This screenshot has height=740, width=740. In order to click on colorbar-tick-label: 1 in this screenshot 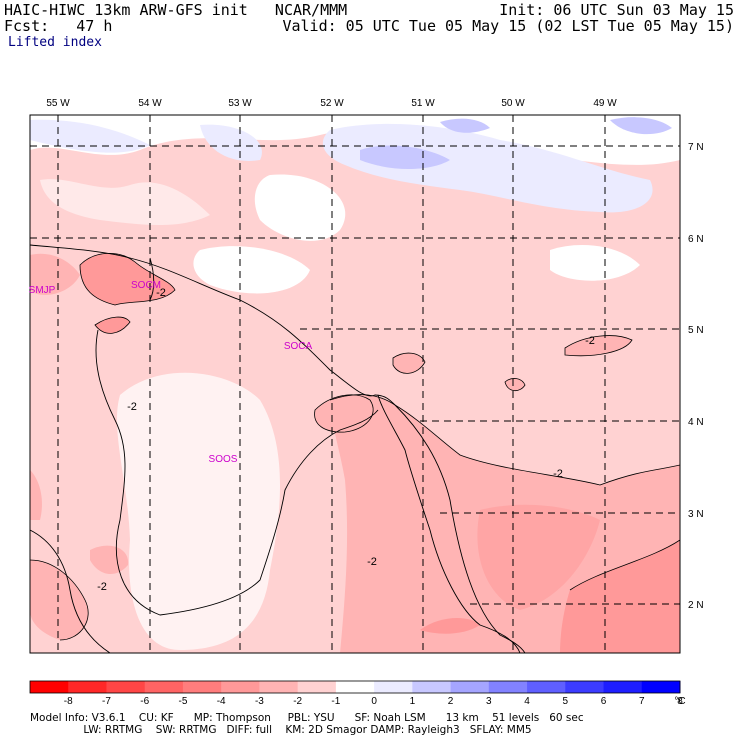, I will do `click(413, 701)`.